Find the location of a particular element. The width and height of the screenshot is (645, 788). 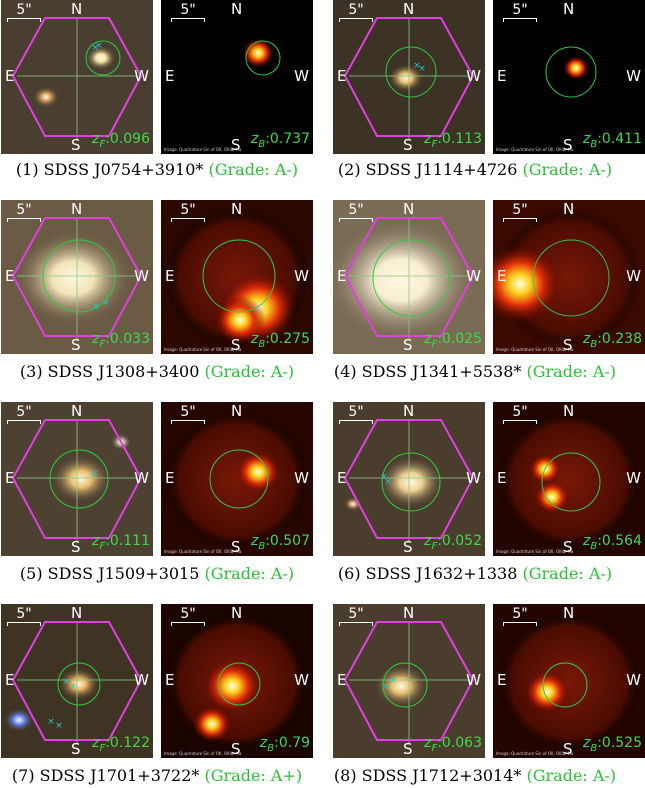

galaxy-name: (2) SDSS J1114+4726 is located at coordinates (430, 169).